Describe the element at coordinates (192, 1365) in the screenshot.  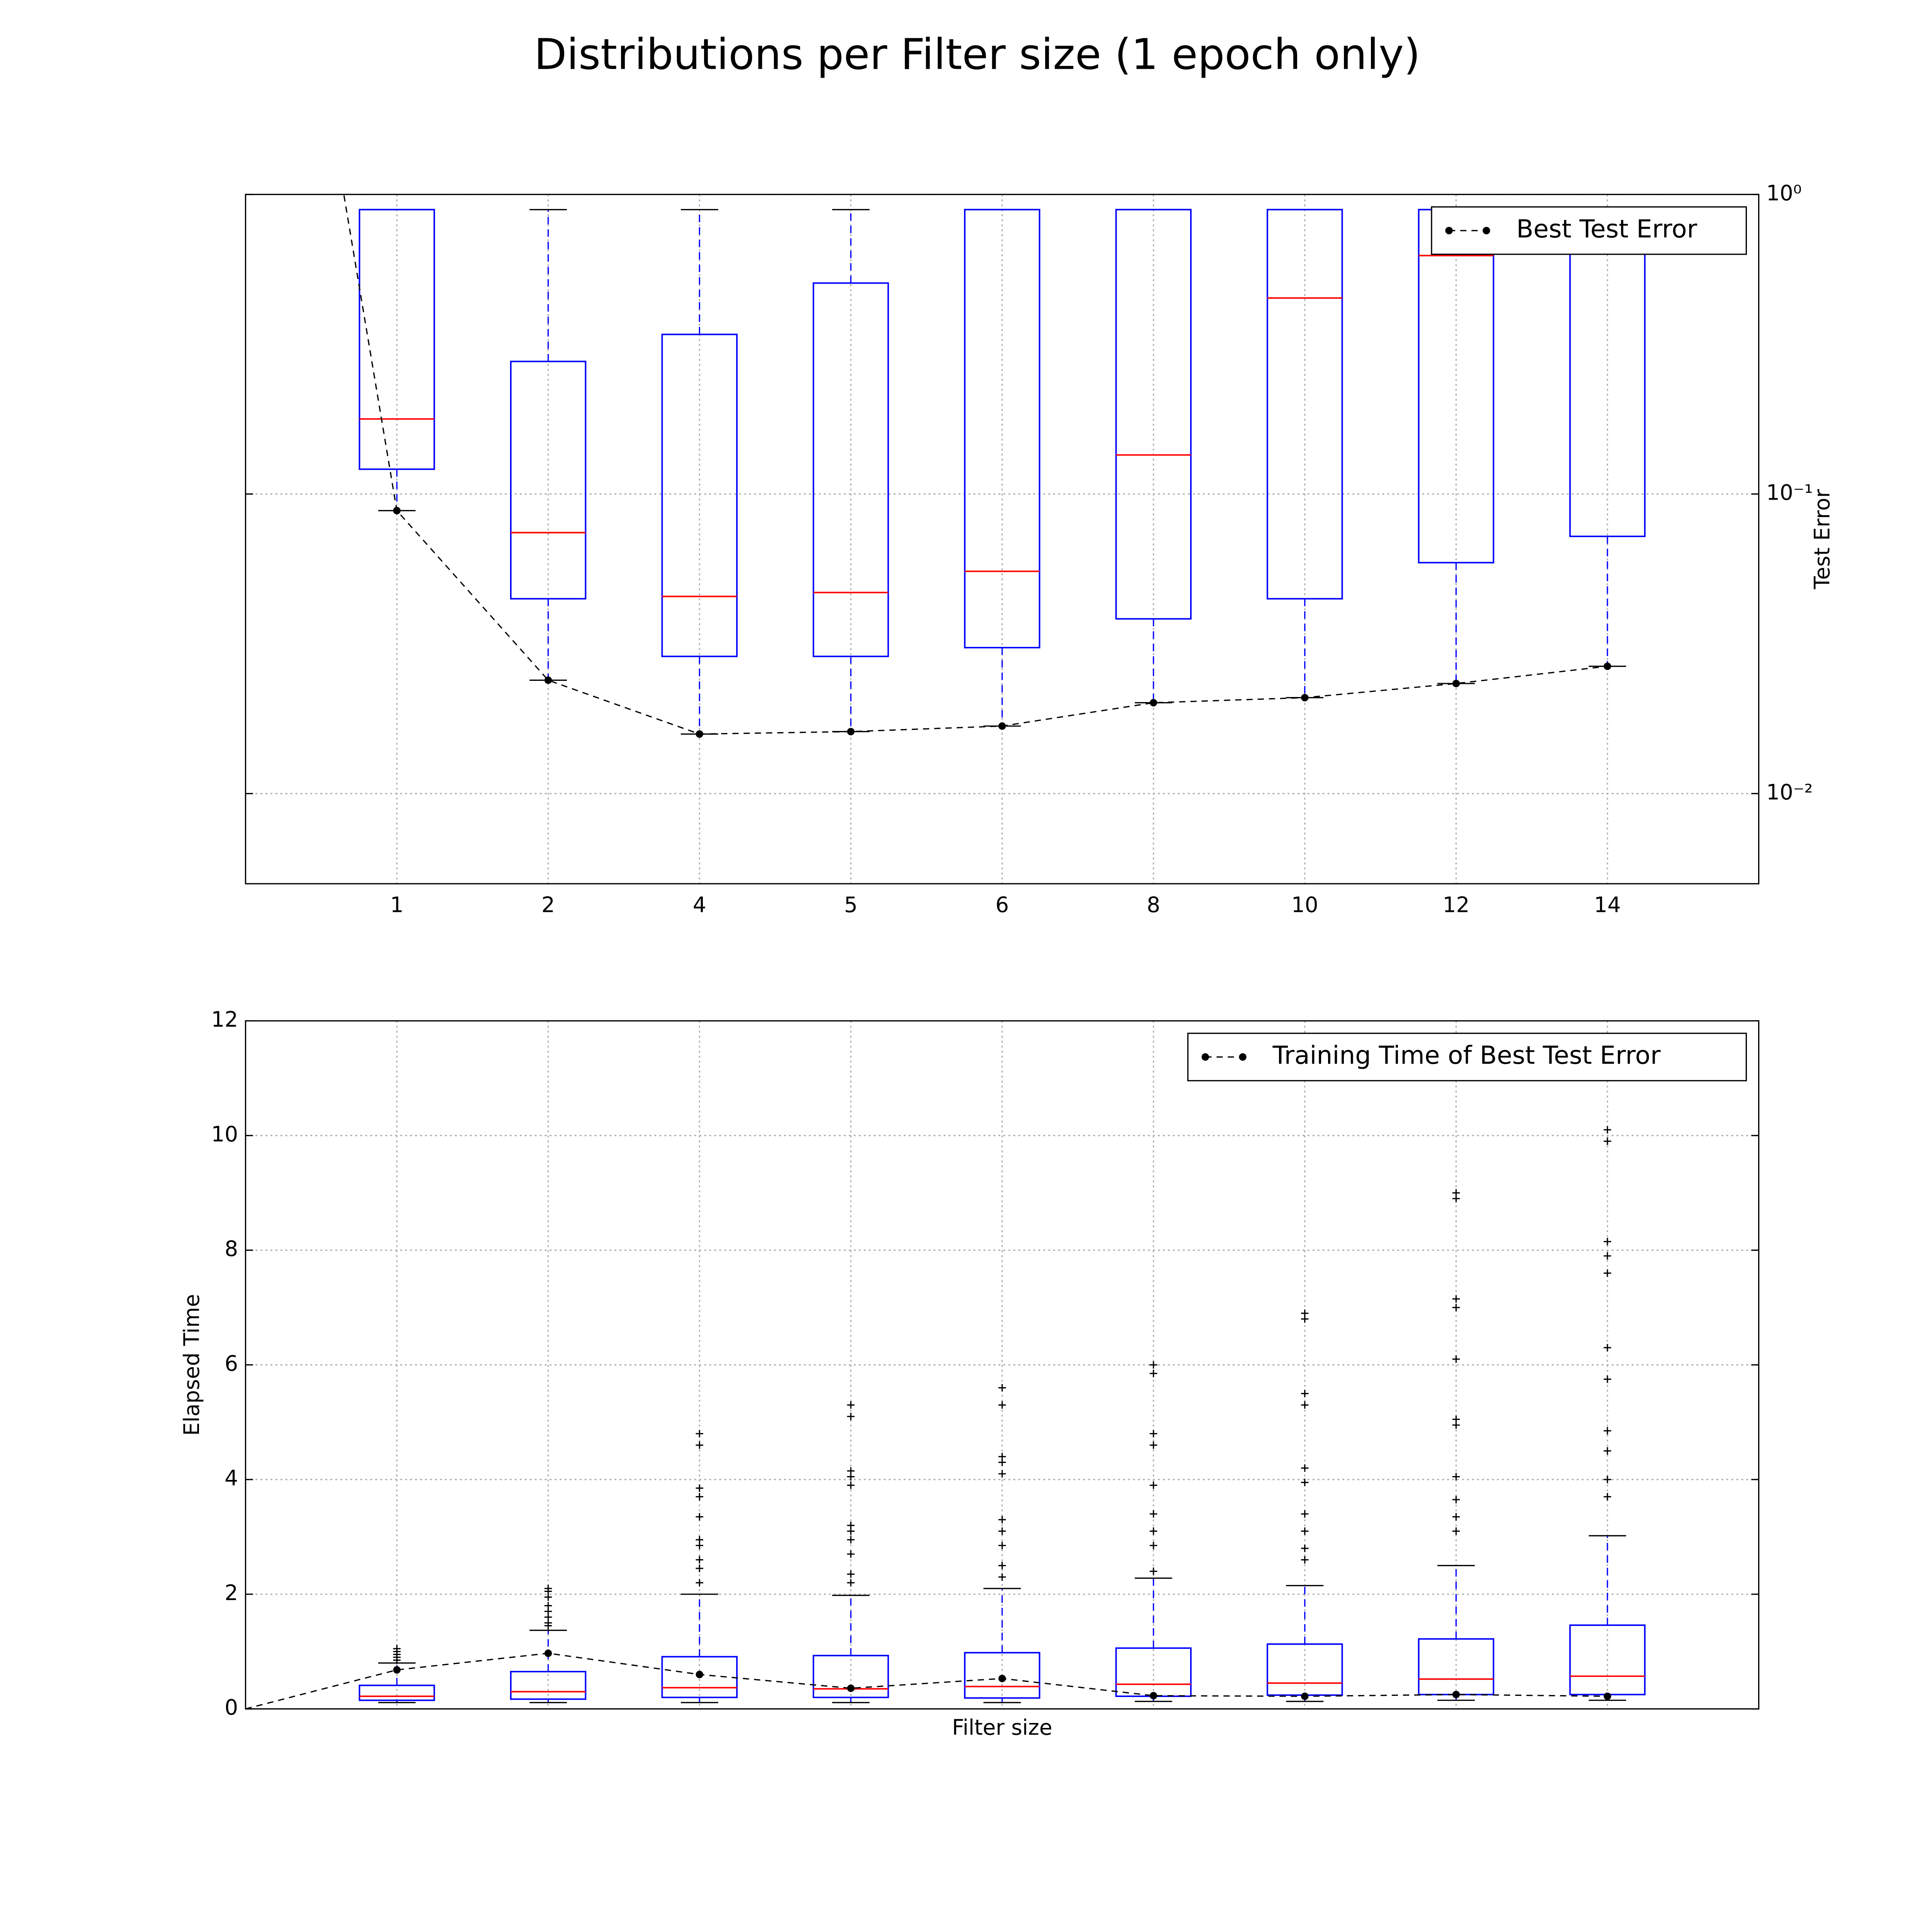
I see `y-axis-label: Elapsed Time` at that location.